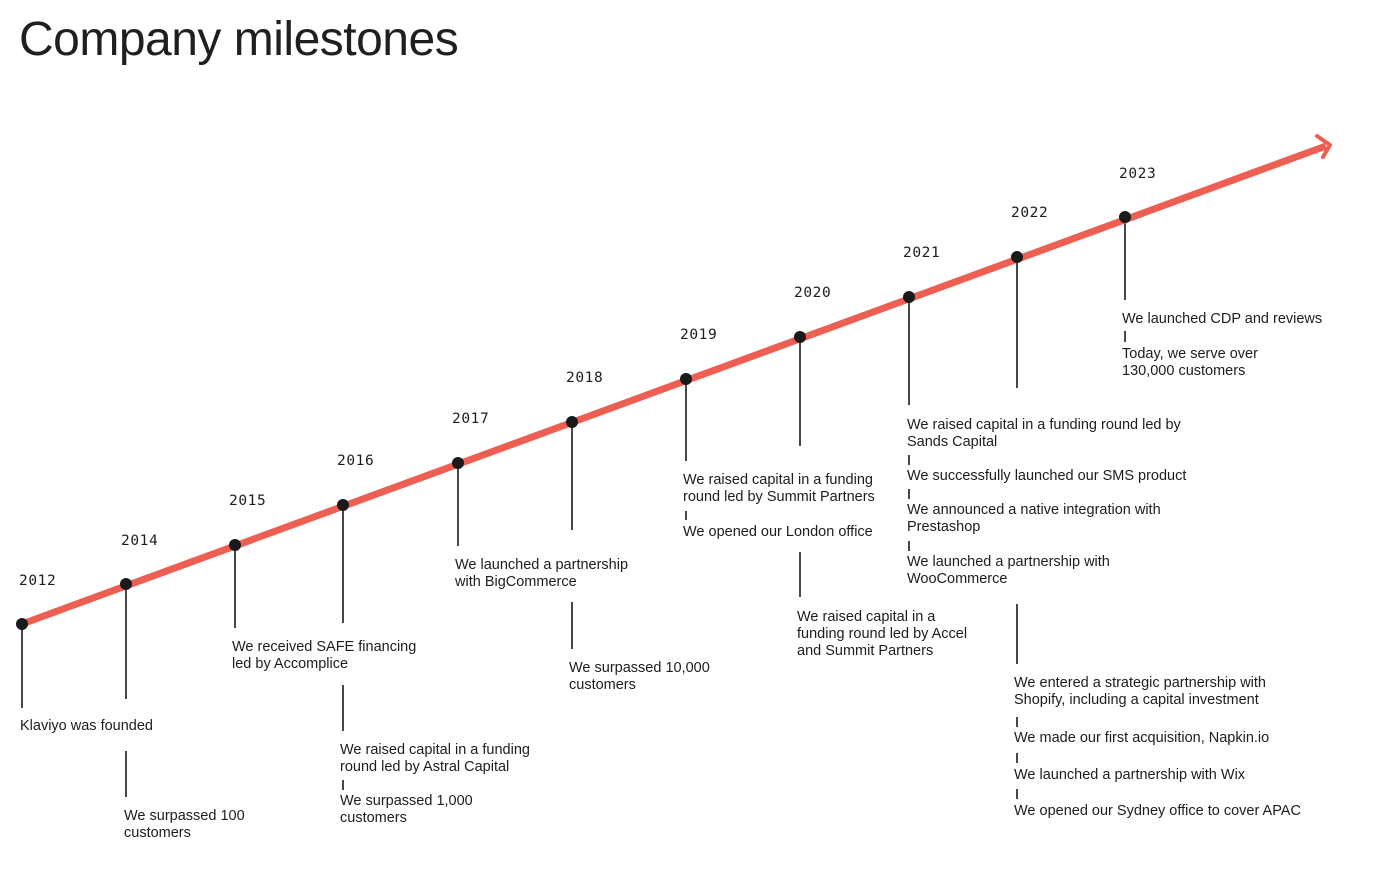  Describe the element at coordinates (585, 378) in the screenshot. I see `year-label-2018: 2018` at that location.